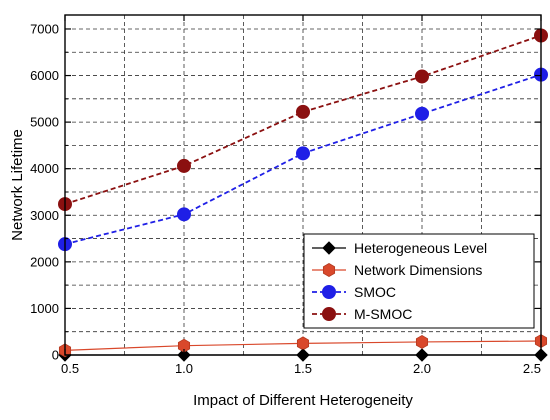 The width and height of the screenshot is (550, 420). What do you see at coordinates (44, 215) in the screenshot?
I see `y-tick-label: 3000` at bounding box center [44, 215].